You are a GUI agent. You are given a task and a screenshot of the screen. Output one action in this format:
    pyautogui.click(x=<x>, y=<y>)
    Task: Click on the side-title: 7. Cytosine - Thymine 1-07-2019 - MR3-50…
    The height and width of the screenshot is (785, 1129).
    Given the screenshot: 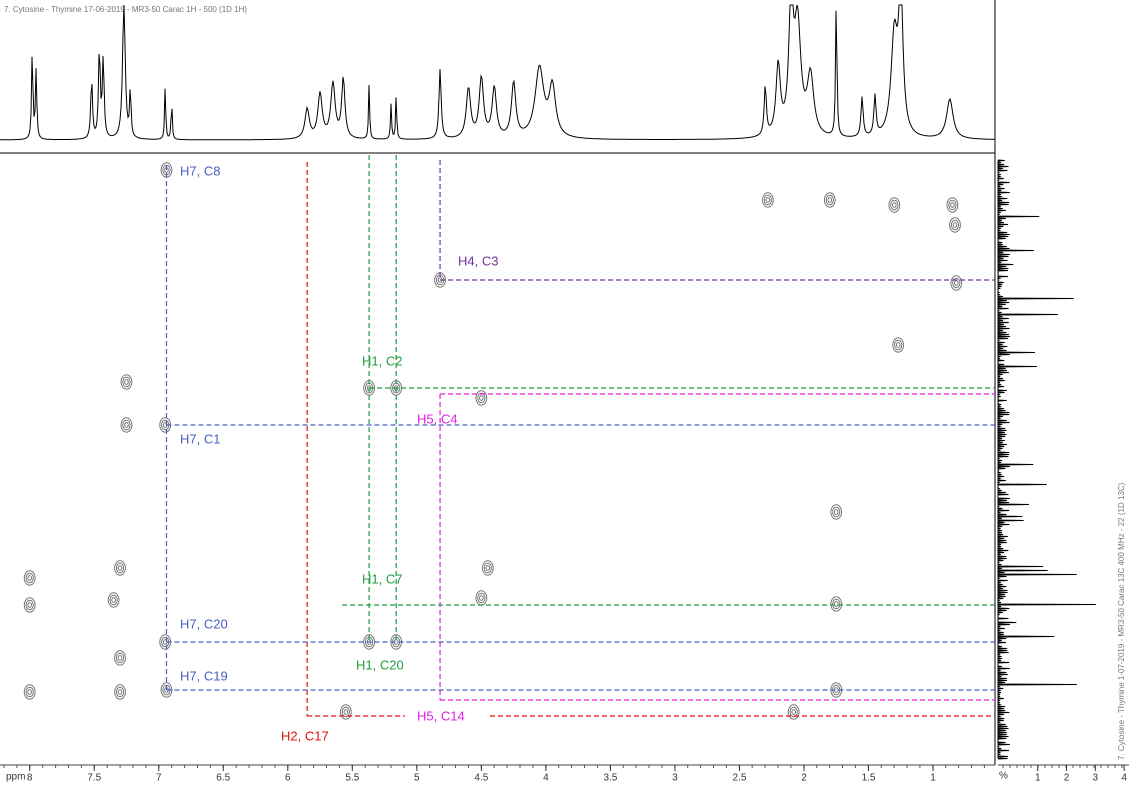 What is the action you would take?
    pyautogui.click(x=1121, y=621)
    